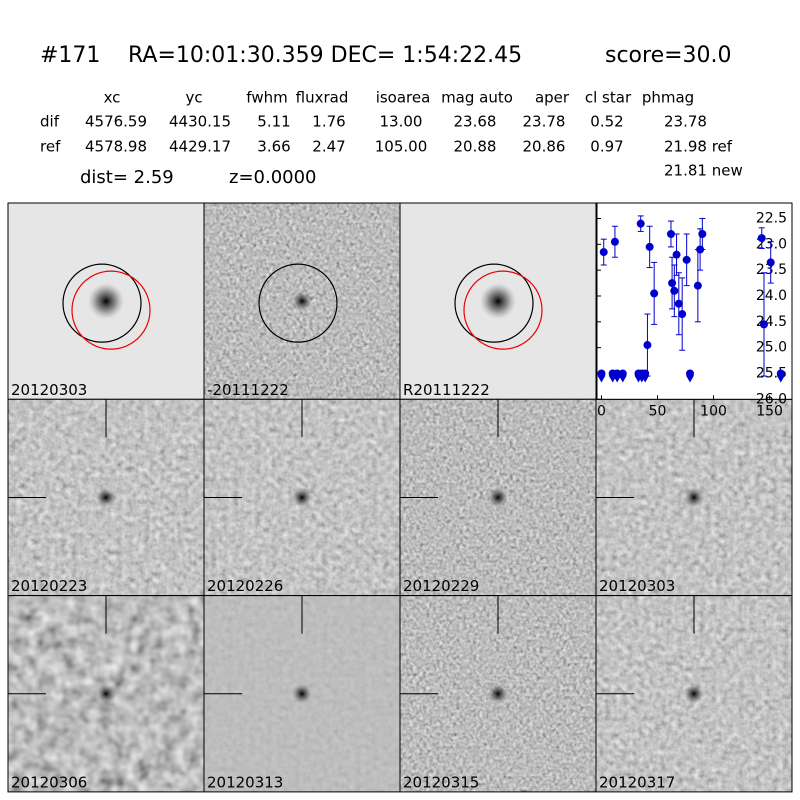 Image resolution: width=800 pixels, height=800 pixels. I want to click on y-tick-label: 24.0, so click(771, 296).